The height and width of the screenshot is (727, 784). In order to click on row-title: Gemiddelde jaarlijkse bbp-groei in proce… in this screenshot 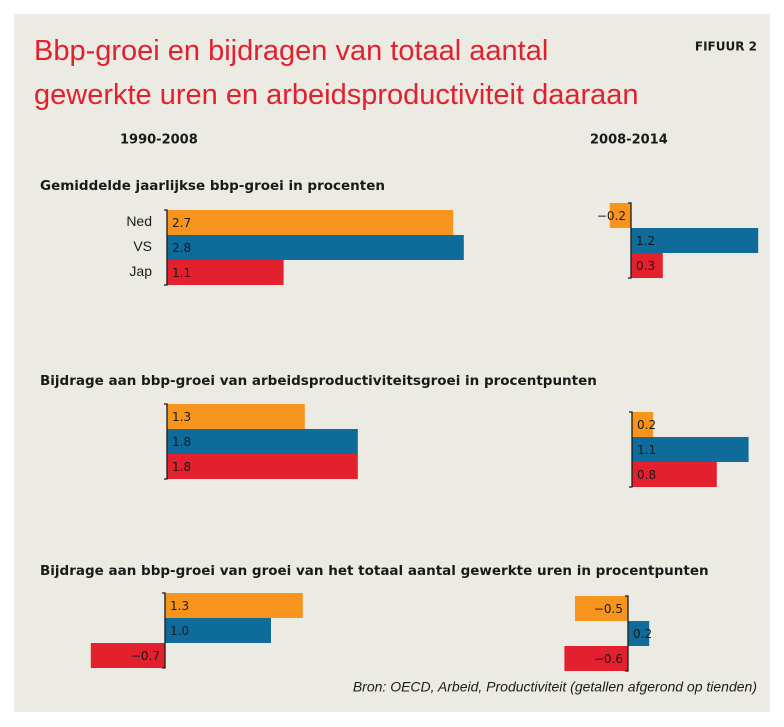, I will do `click(212, 186)`.